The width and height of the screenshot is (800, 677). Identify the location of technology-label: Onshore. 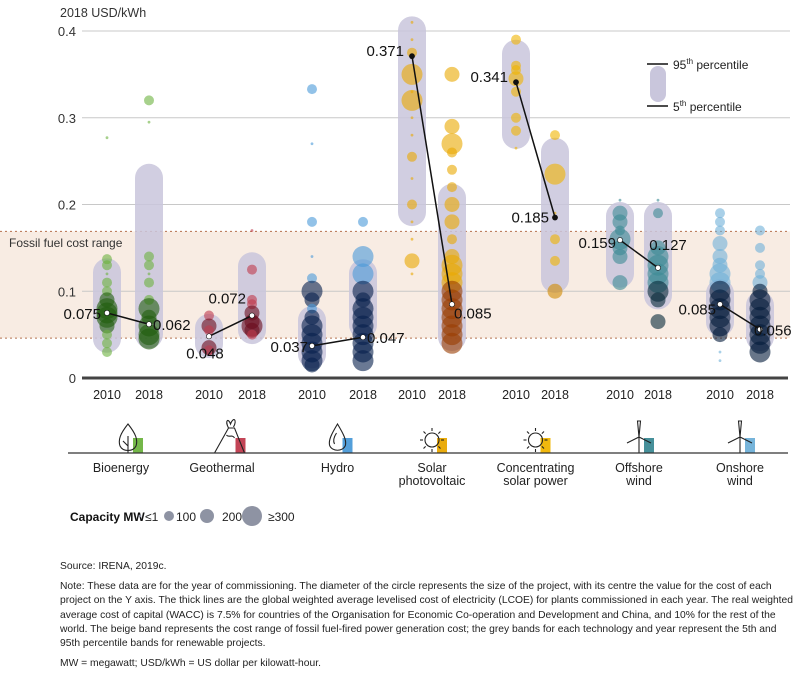
(740, 468).